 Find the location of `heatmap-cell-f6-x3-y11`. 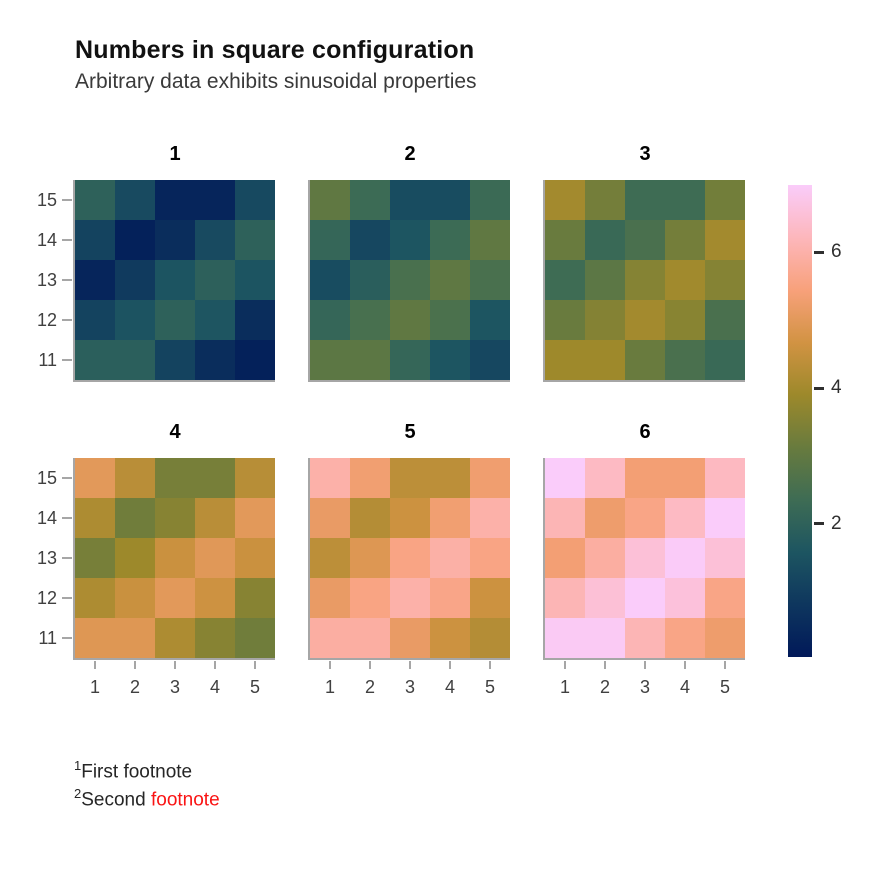

heatmap-cell-f6-x3-y11 is located at coordinates (645, 638).